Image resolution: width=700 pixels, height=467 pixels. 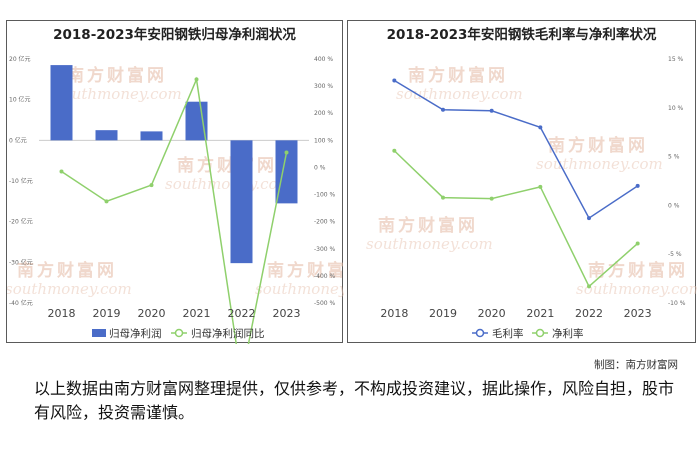 I want to click on left-y-tick-label: -10 亿元, so click(x=21, y=181).